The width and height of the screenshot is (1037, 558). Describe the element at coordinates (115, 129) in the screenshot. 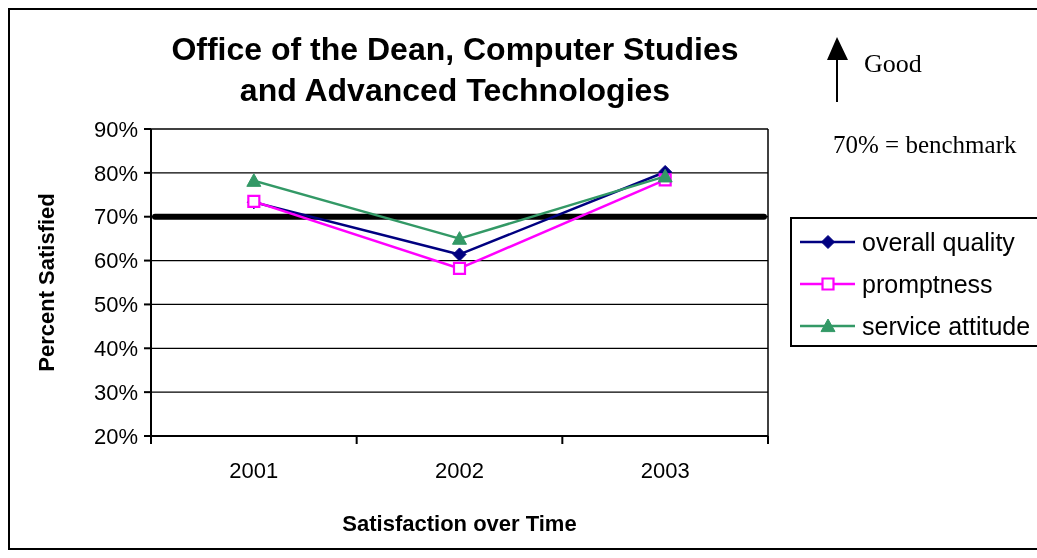

I see `y-tick-label: 90%` at that location.